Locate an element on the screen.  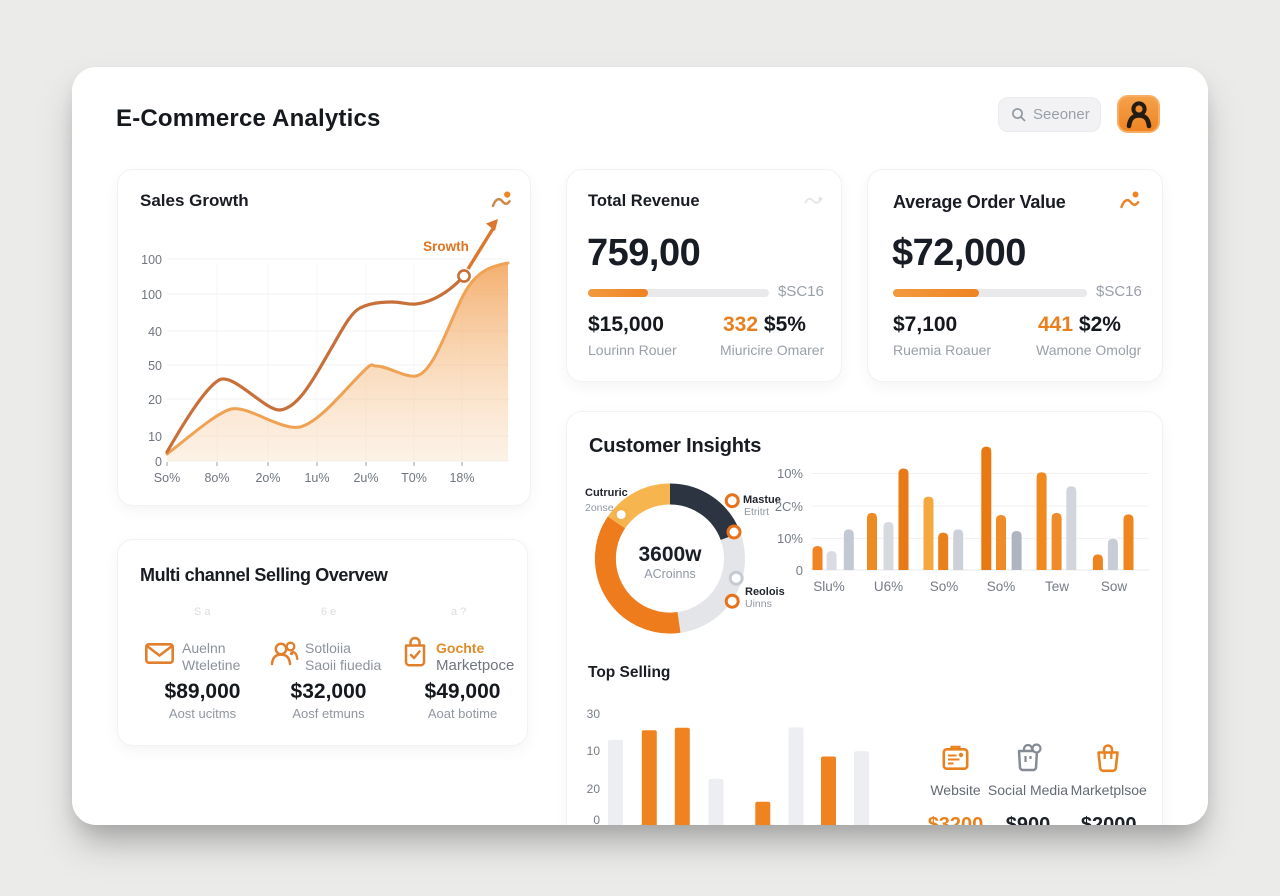
svg-text: Tew is located at coordinates (1057, 586).